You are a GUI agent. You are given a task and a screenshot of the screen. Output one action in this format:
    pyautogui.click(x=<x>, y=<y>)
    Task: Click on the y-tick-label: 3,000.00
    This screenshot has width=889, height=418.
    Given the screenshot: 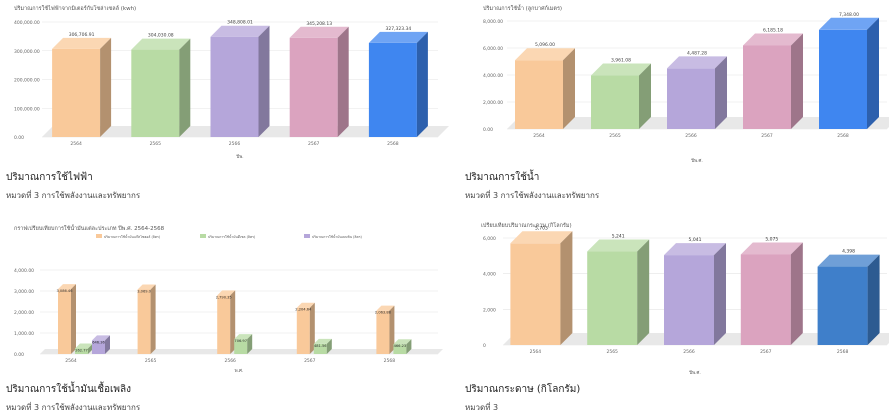 What is the action you would take?
    pyautogui.click(x=24, y=292)
    